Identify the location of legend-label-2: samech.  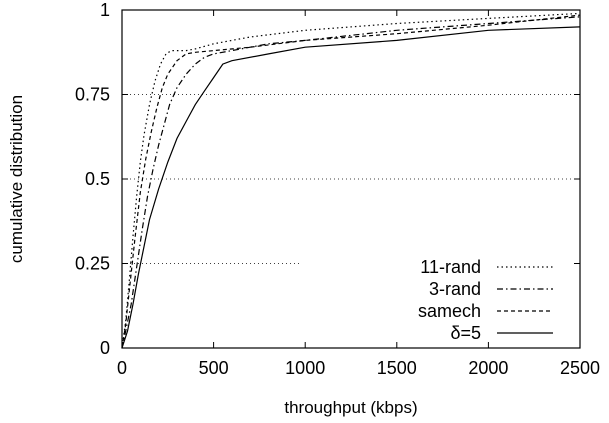
(449, 311).